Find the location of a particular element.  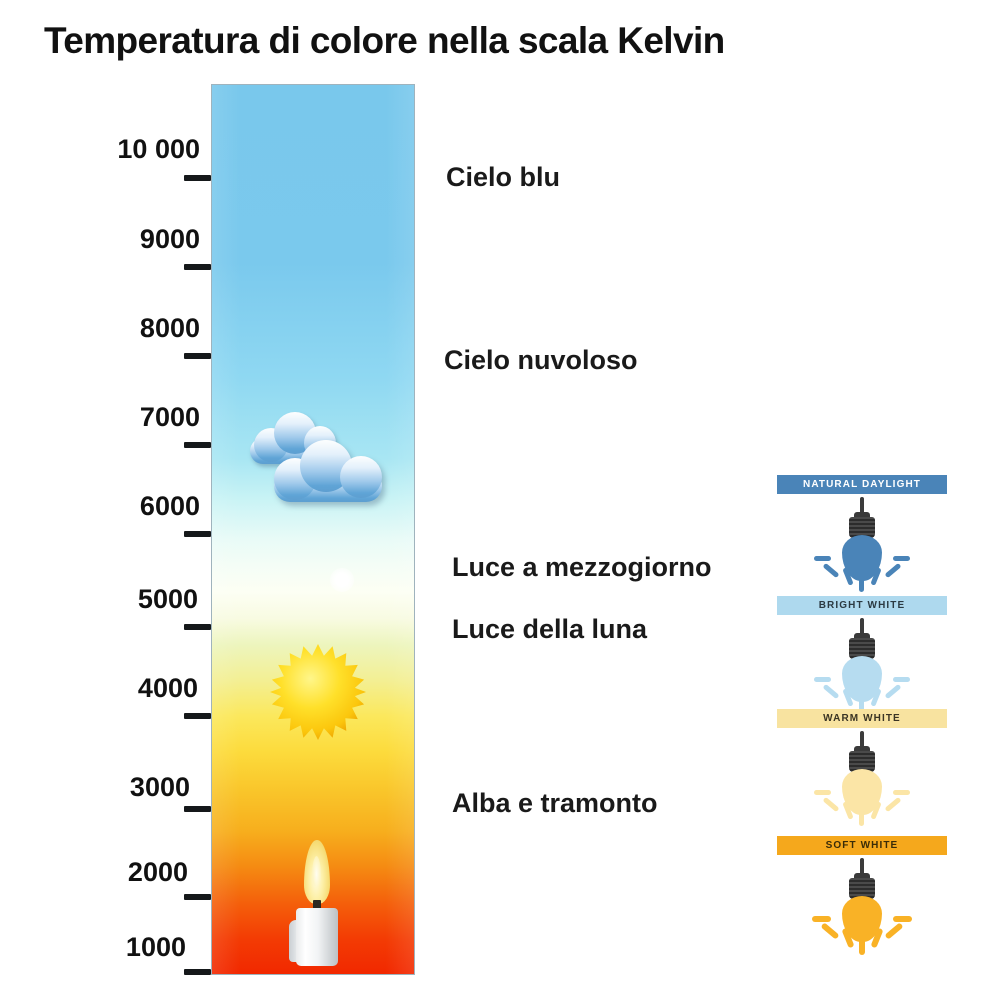

moon-dot-icon is located at coordinates (342, 580).